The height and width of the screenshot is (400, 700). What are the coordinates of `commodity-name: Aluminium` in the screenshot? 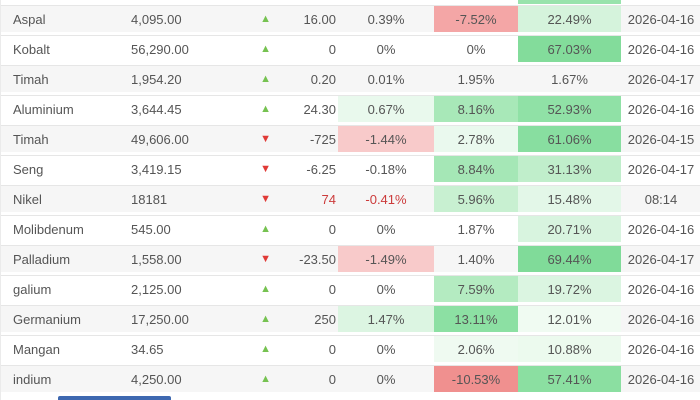 It's located at (60, 108).